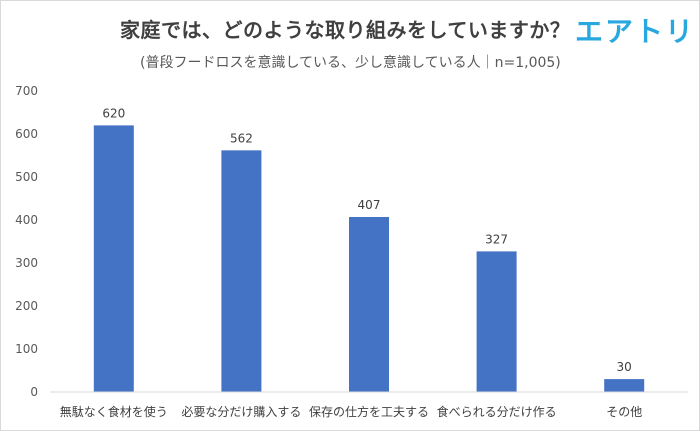 This screenshot has height=431, width=700. I want to click on brand-logo: エアトリ, so click(635, 31).